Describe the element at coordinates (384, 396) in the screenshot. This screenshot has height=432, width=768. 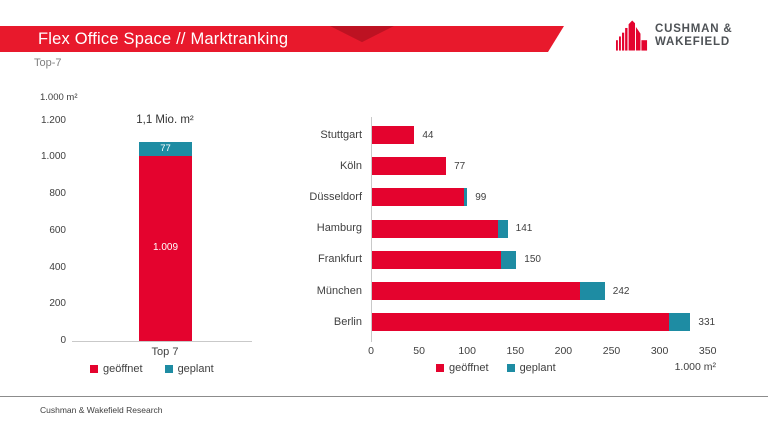
I see `footer-divider` at that location.